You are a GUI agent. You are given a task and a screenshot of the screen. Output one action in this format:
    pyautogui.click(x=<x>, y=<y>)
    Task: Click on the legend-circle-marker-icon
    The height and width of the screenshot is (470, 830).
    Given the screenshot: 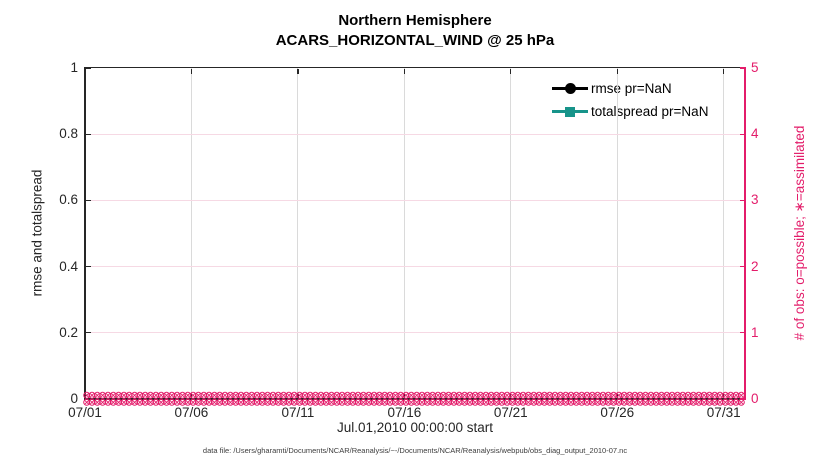 What is the action you would take?
    pyautogui.click(x=570, y=88)
    